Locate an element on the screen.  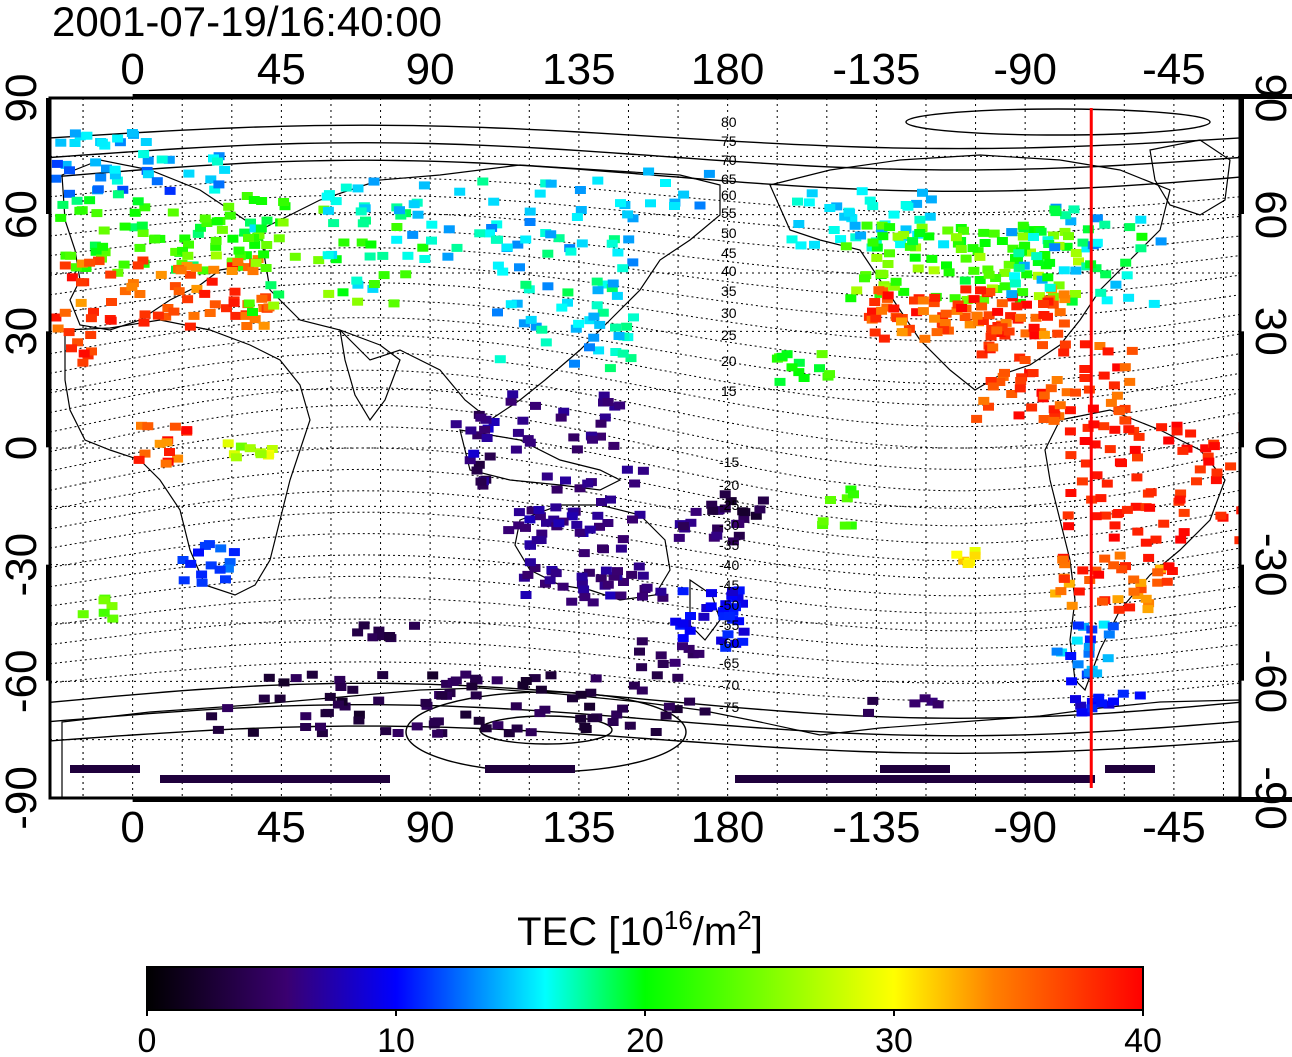
lat-tick-label: 30 is located at coordinates (1269, 331).